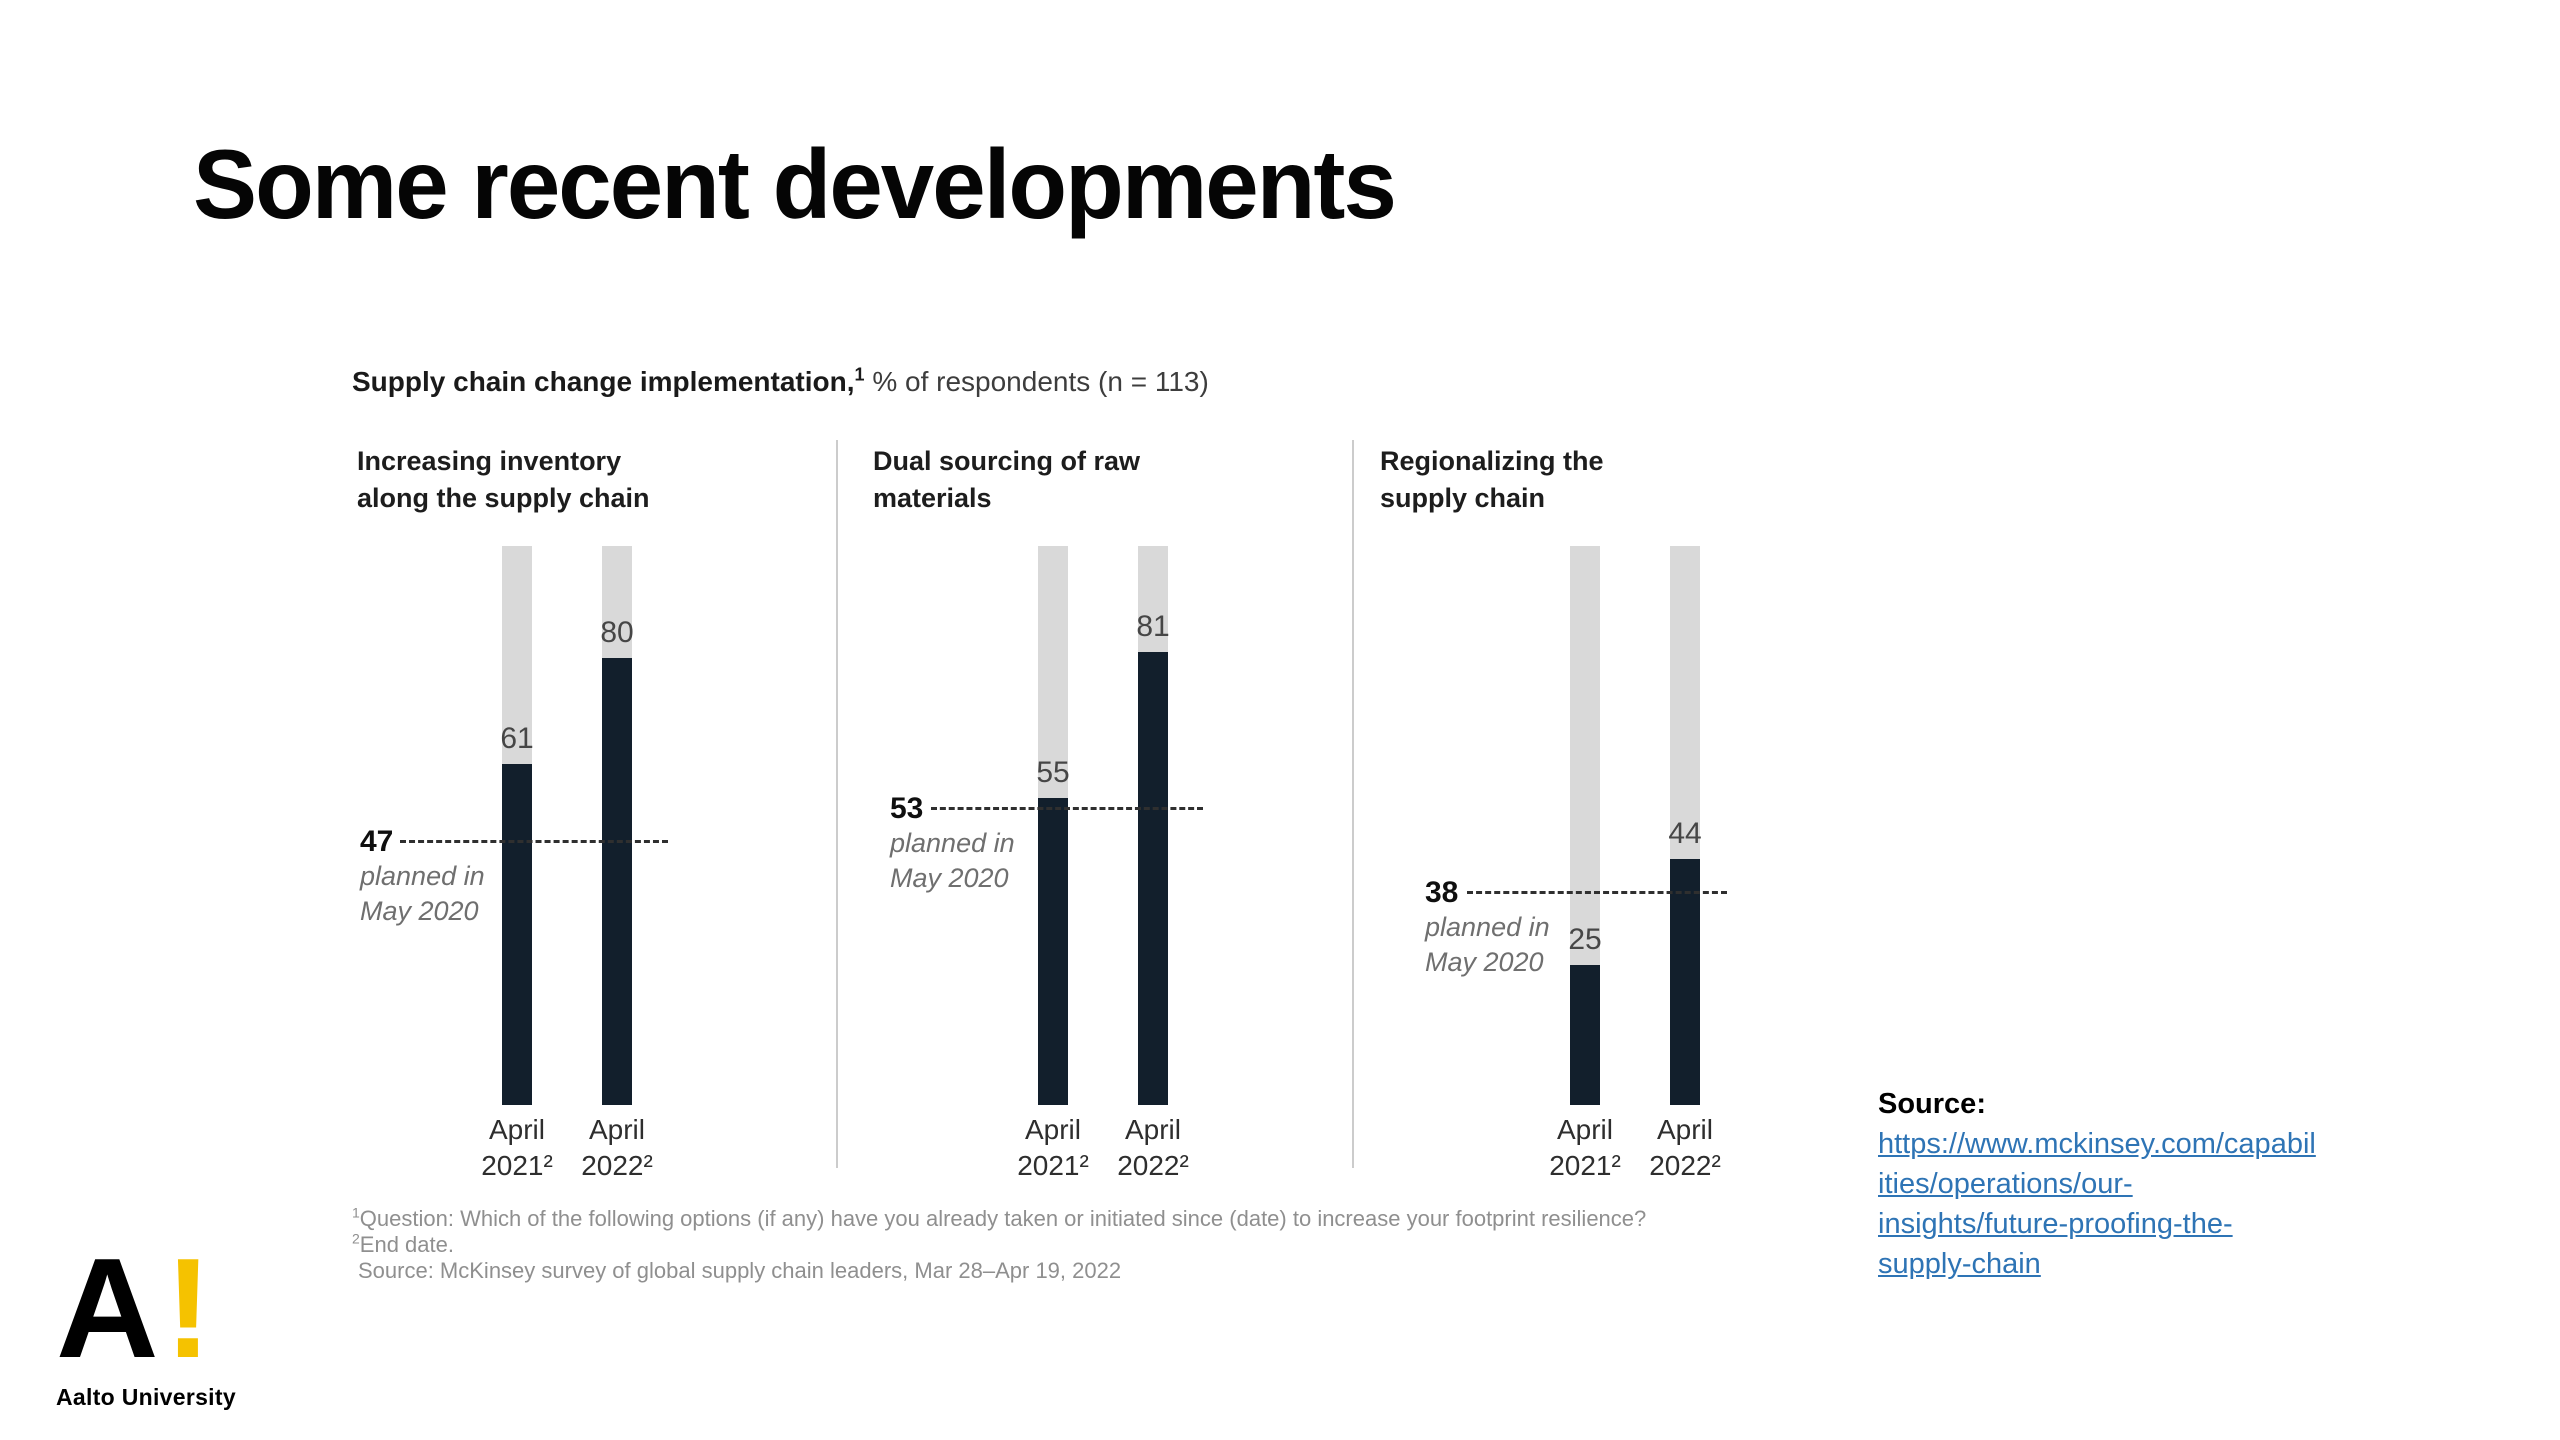  What do you see at coordinates (1053, 1148) in the screenshot?
I see `panel-2-x-label-2021: April 2021²` at bounding box center [1053, 1148].